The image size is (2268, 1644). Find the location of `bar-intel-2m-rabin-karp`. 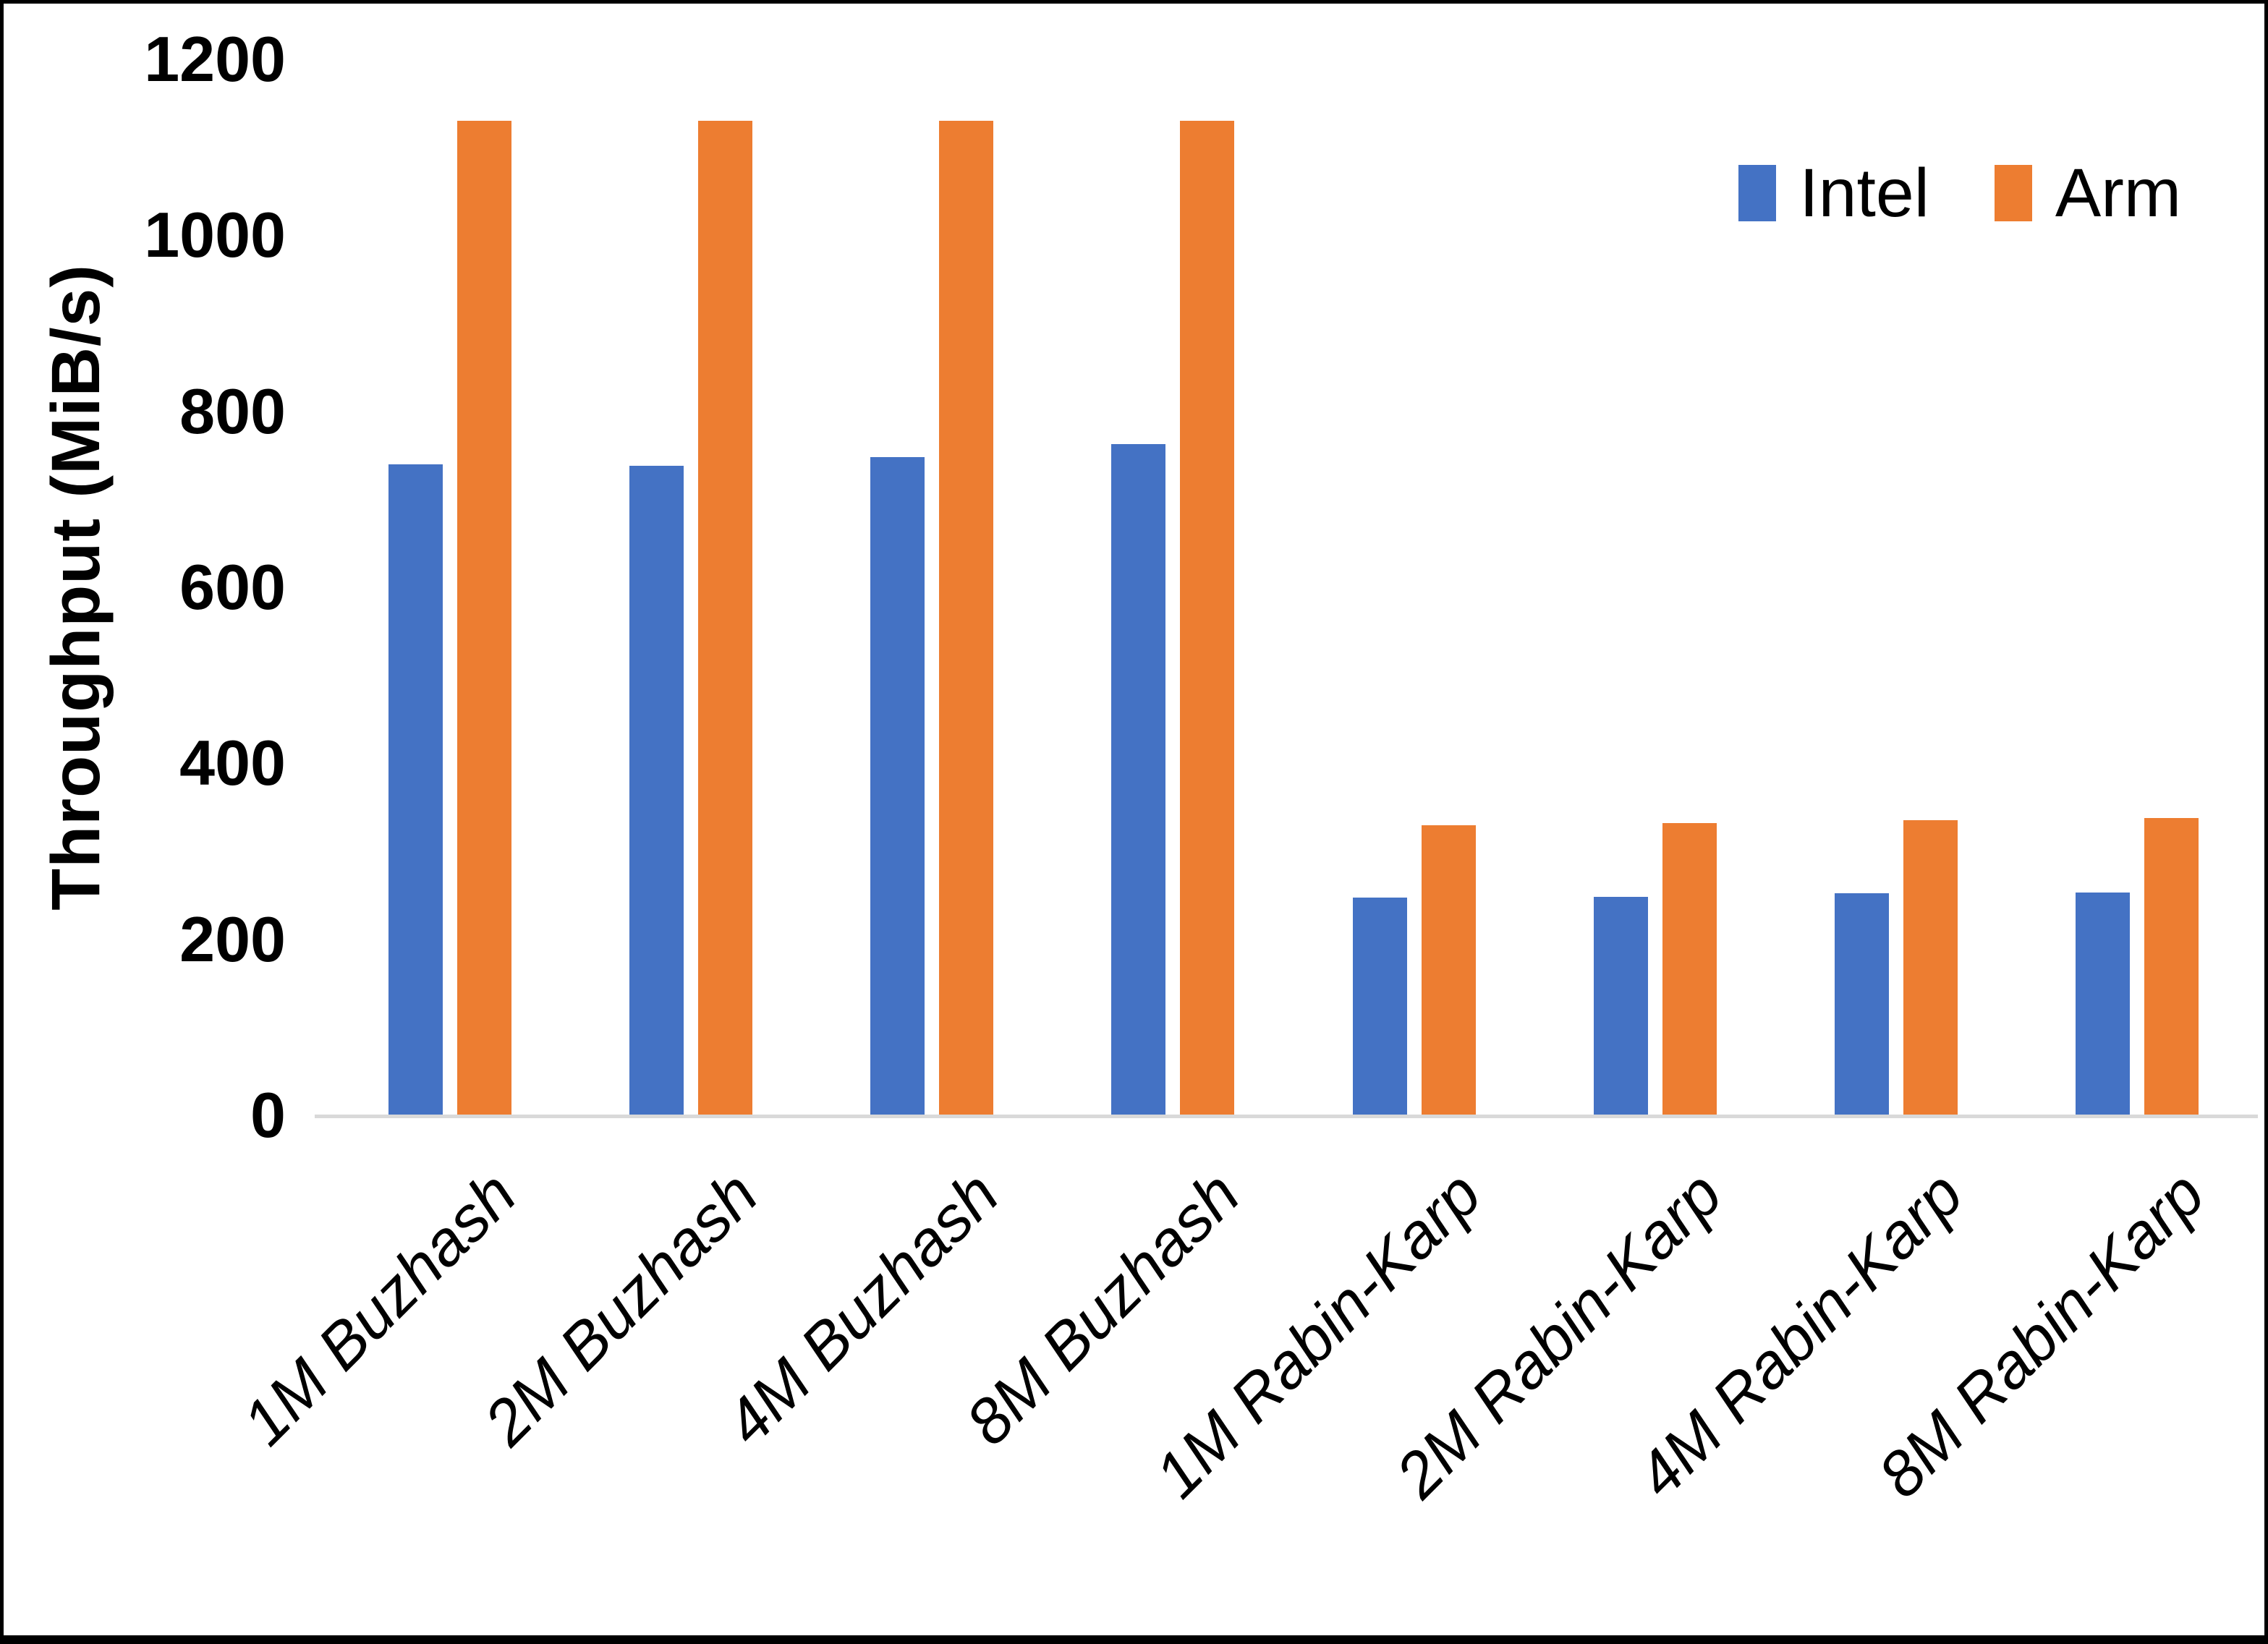

bar-intel-2m-rabin-karp is located at coordinates (1620, 1006).